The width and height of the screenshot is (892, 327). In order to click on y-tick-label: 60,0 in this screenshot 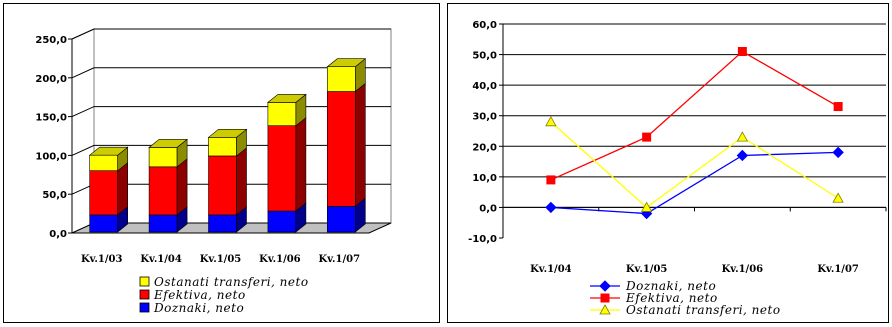, I will do `click(484, 25)`.